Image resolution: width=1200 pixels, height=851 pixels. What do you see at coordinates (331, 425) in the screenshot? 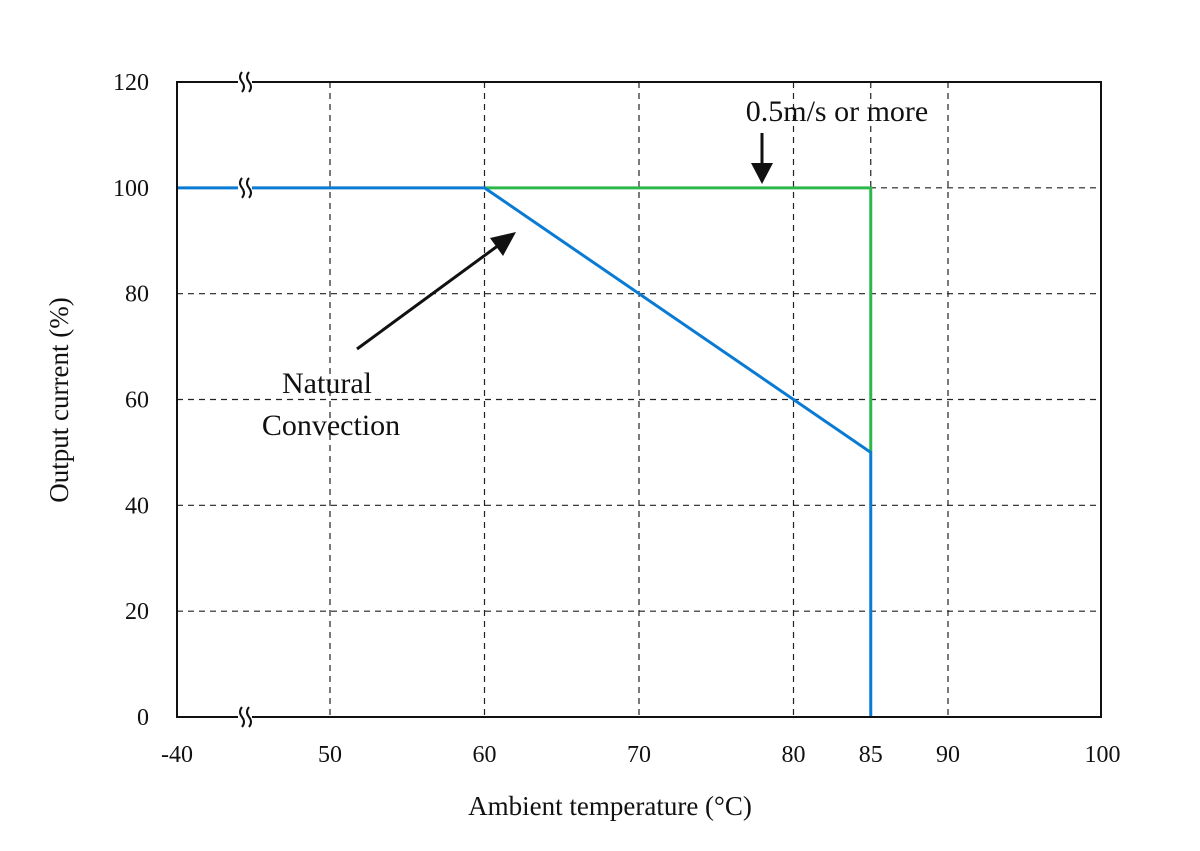
I see `annotation-natural-line2: Convection` at bounding box center [331, 425].